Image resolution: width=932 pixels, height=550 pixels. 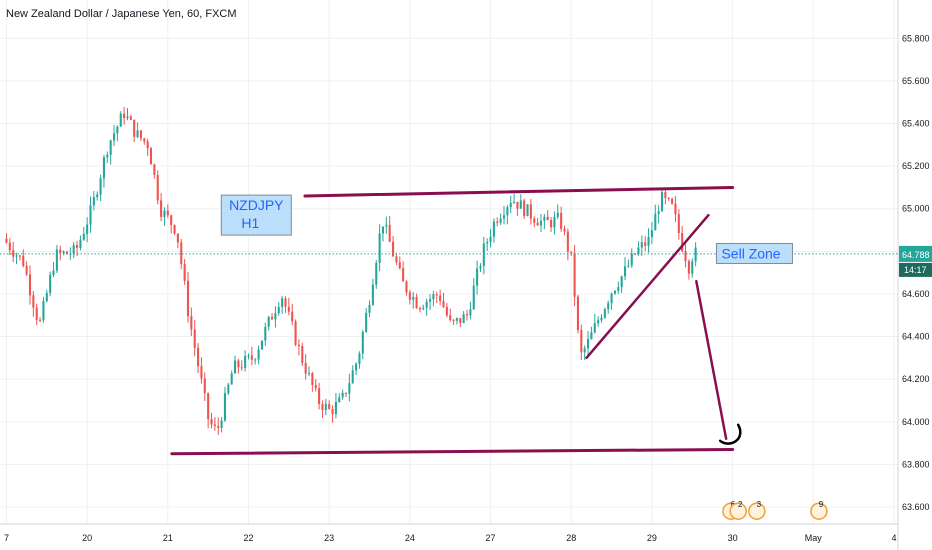 I want to click on time-tick-label: 7, so click(x=6, y=538).